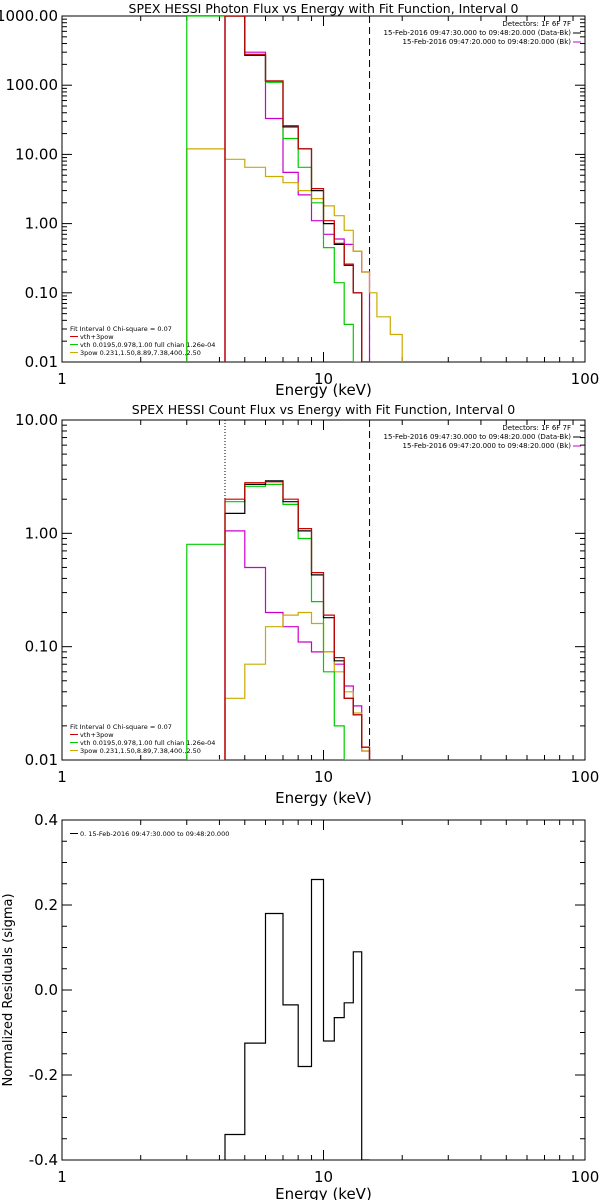 The height and width of the screenshot is (1204, 600). Describe the element at coordinates (46, 820) in the screenshot. I see `y-tick-label: 0.4` at that location.